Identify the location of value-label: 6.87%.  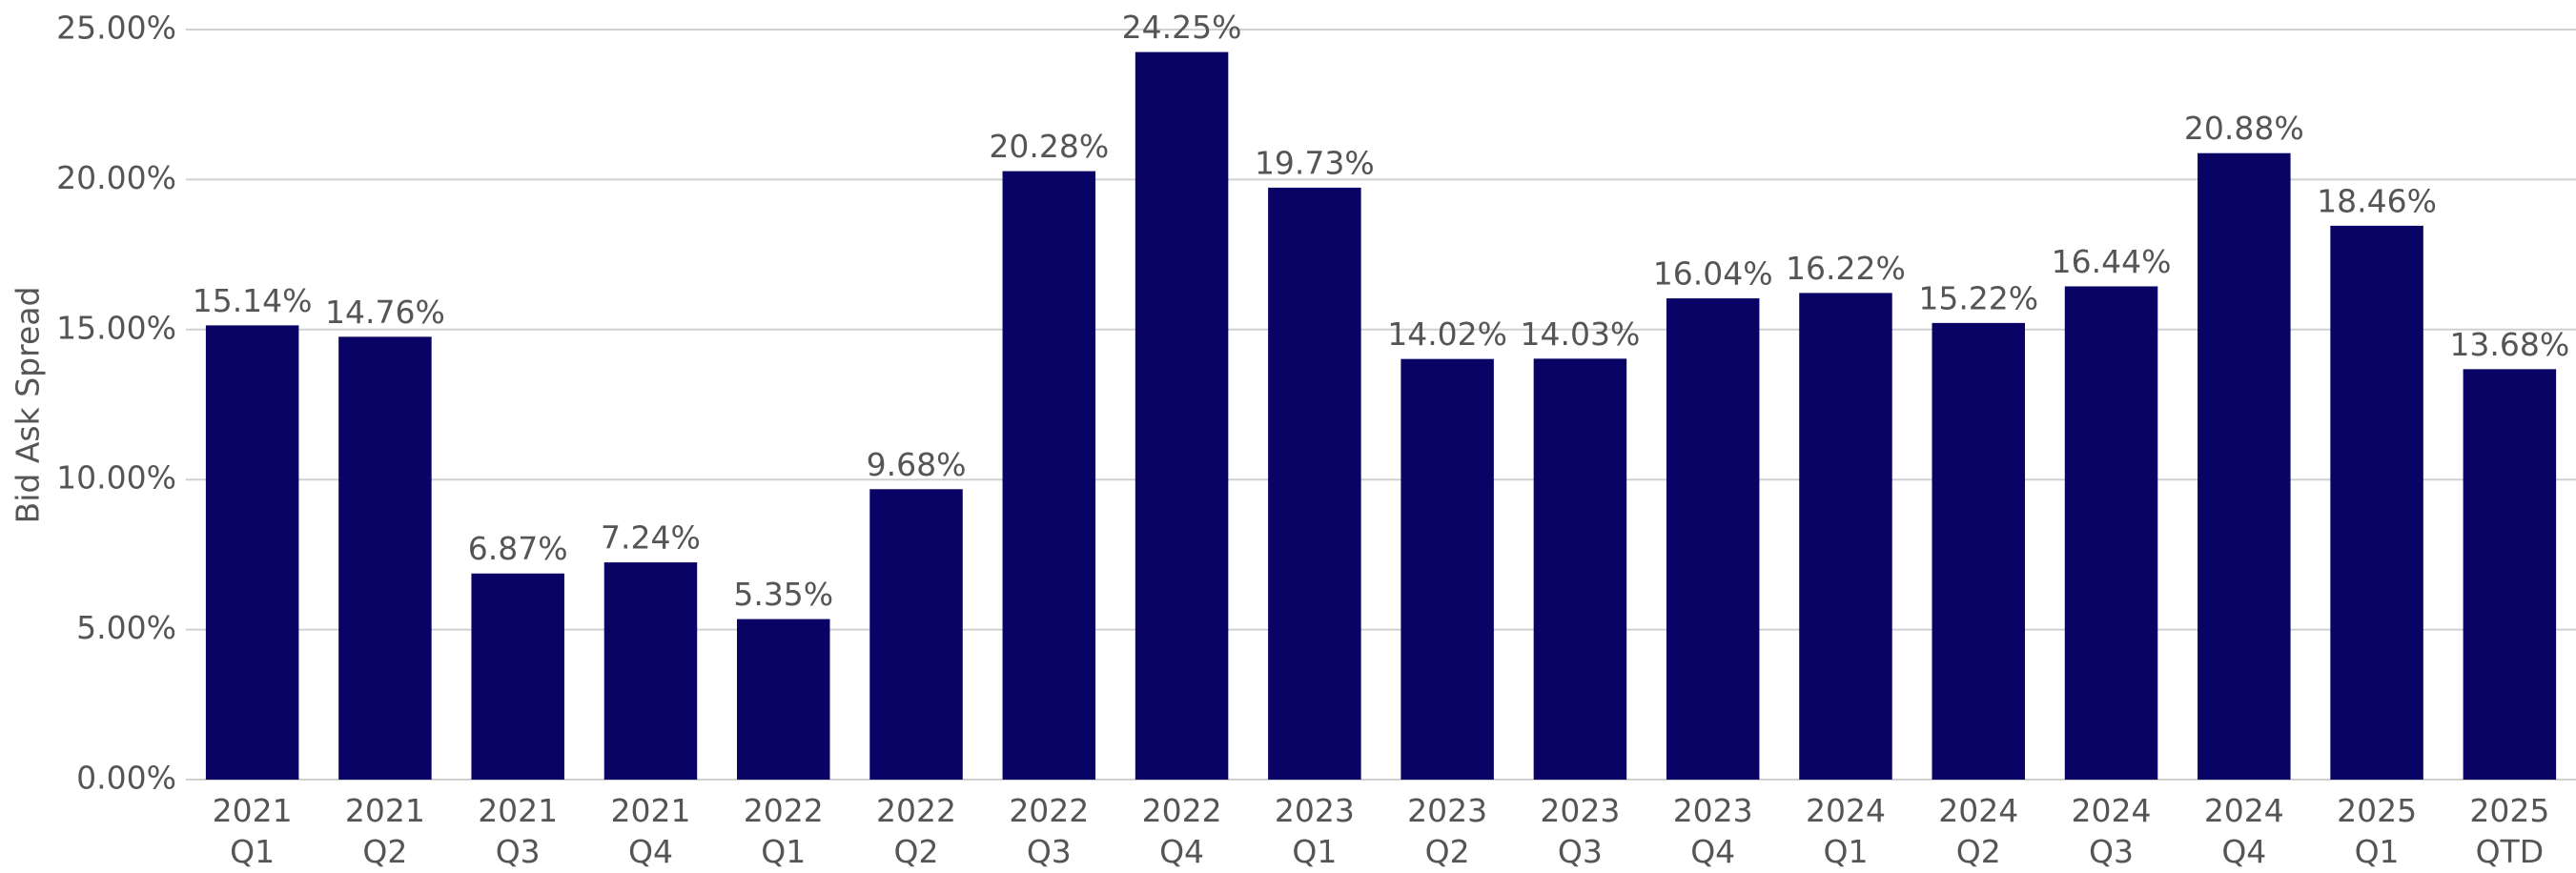
(518, 548).